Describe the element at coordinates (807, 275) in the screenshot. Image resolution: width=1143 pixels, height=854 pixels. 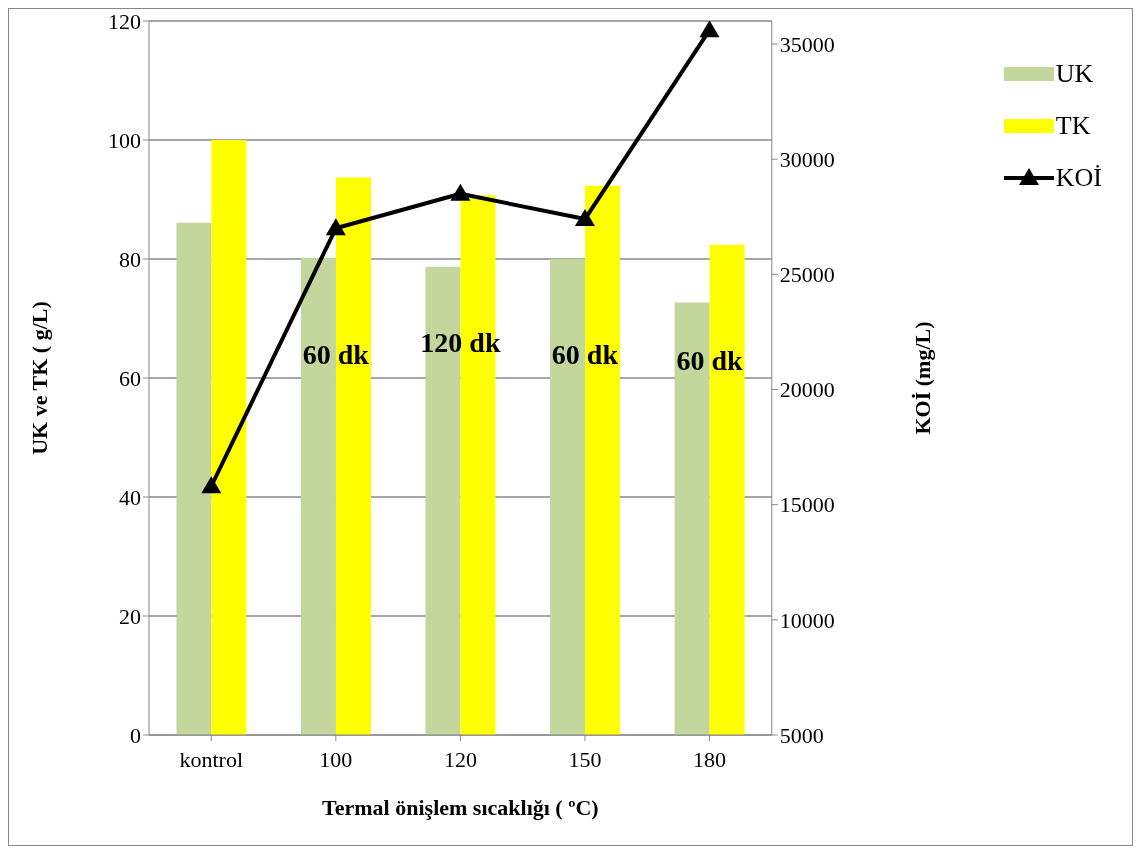
I see `y2-tick-label: 25000` at that location.